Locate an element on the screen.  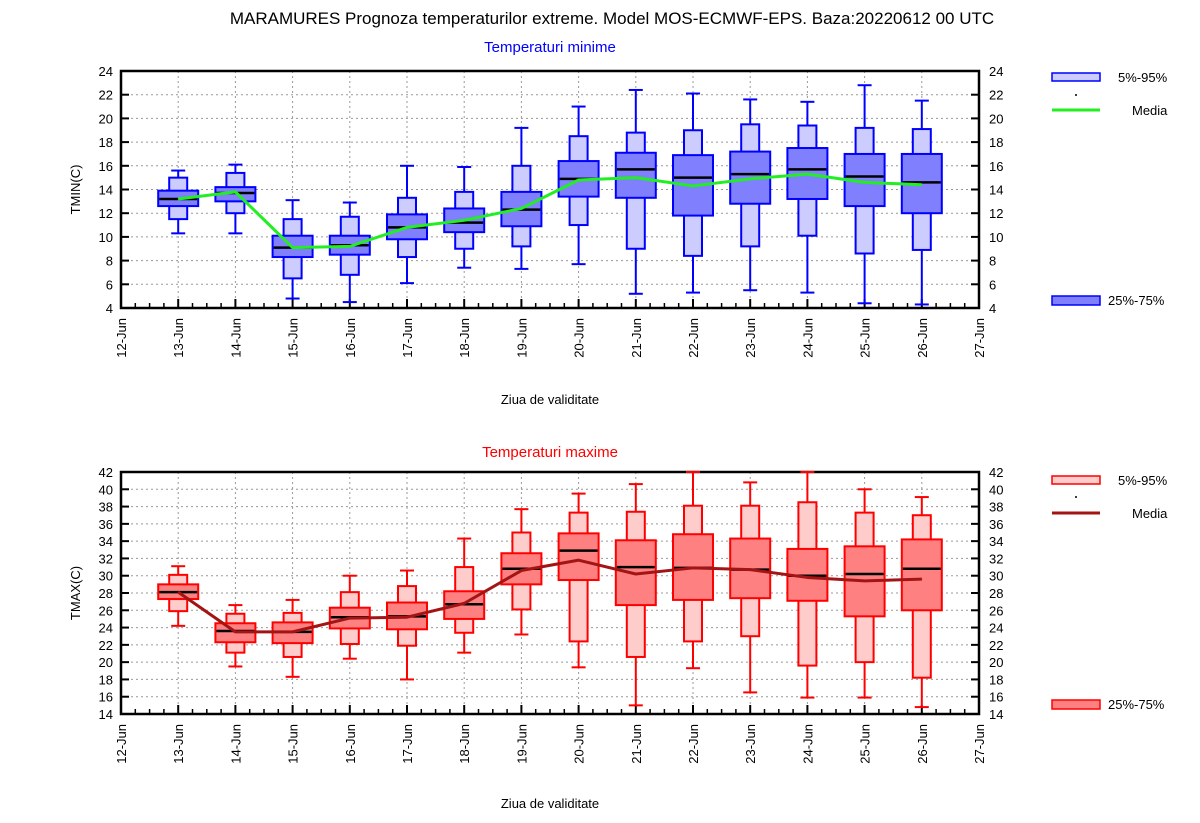
legend-label-5-95: 5%-95% is located at coordinates (1143, 77).